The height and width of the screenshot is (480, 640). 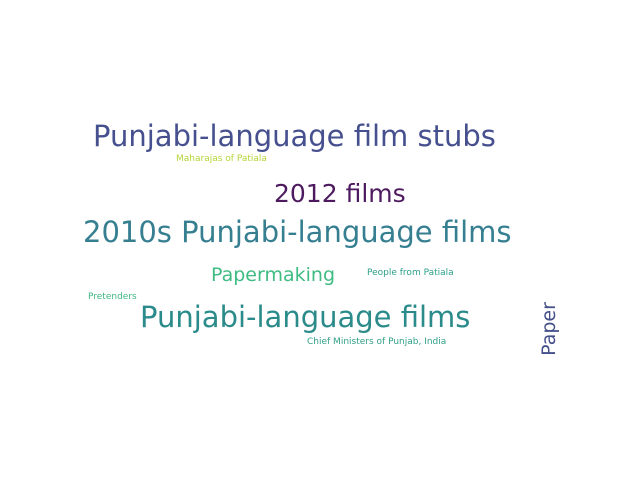 What do you see at coordinates (410, 273) in the screenshot?
I see `word-people-from-patiala: People from Patiala` at bounding box center [410, 273].